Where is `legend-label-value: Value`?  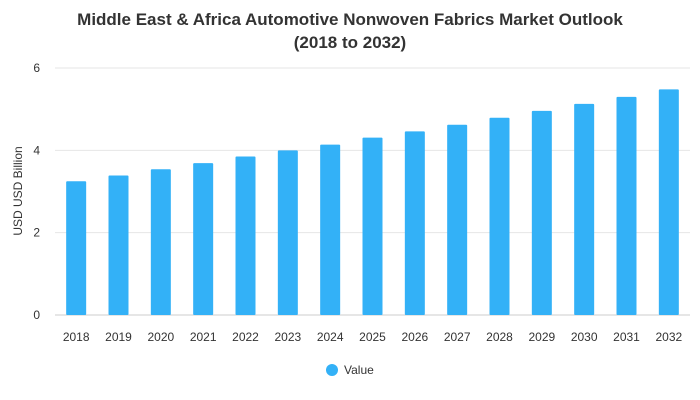 legend-label-value: Value is located at coordinates (359, 370).